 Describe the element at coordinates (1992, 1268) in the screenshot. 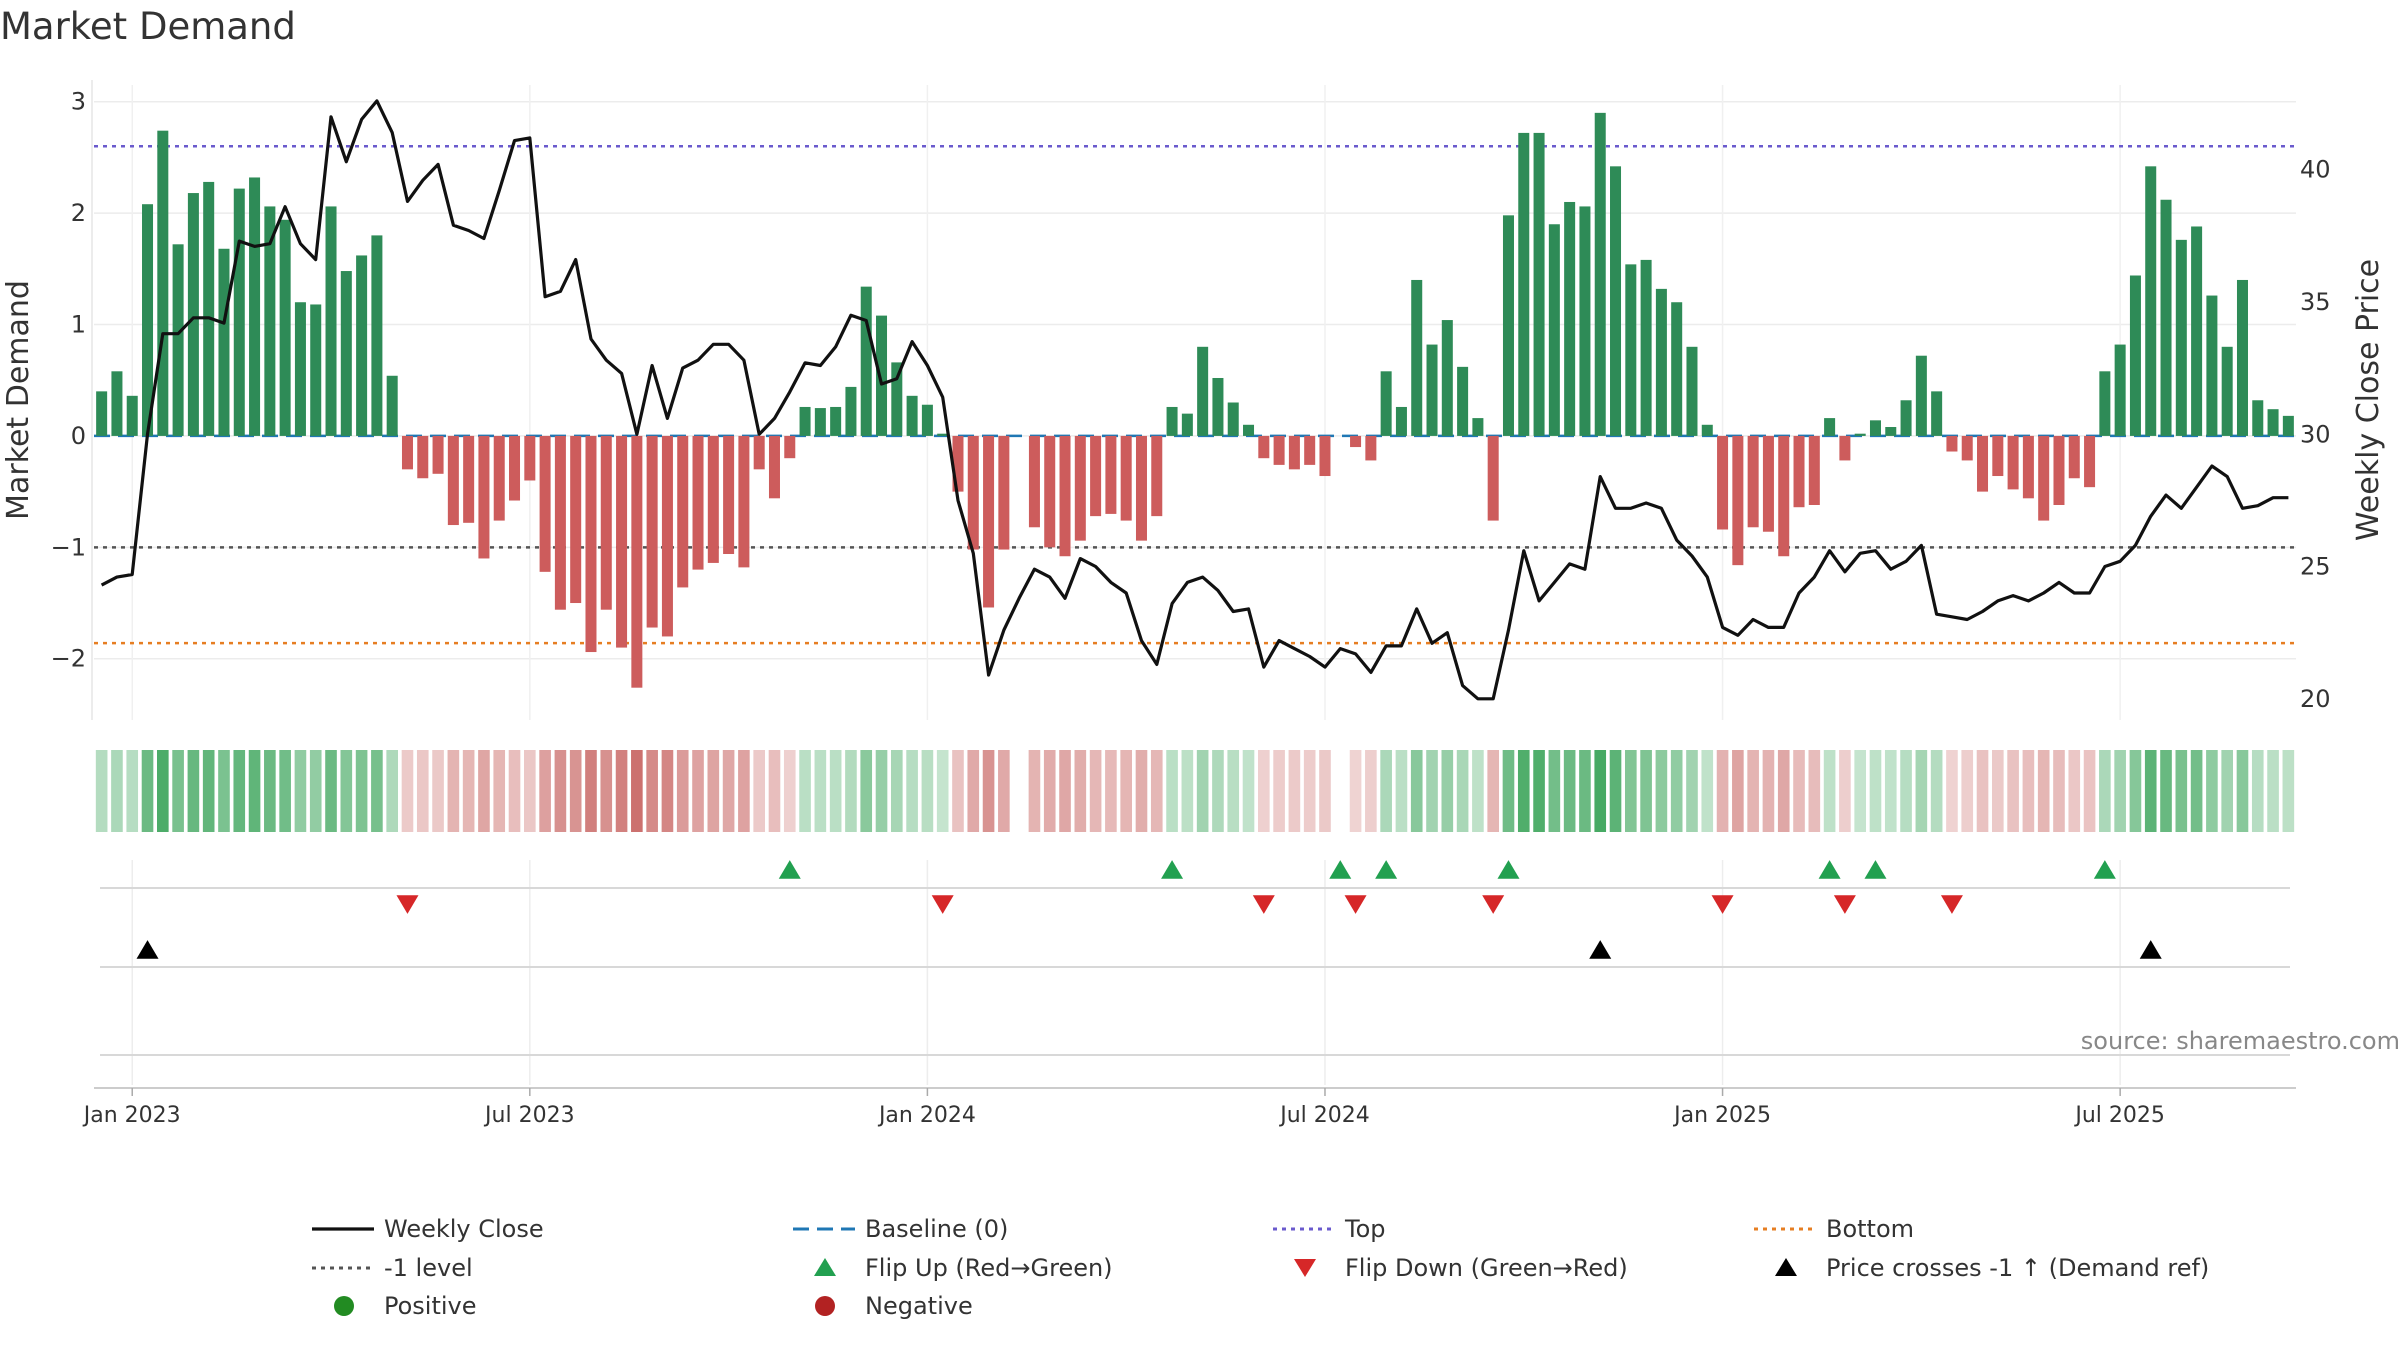

I see `legend-item: Price crosses -1 ↑ (Demand ref)` at that location.